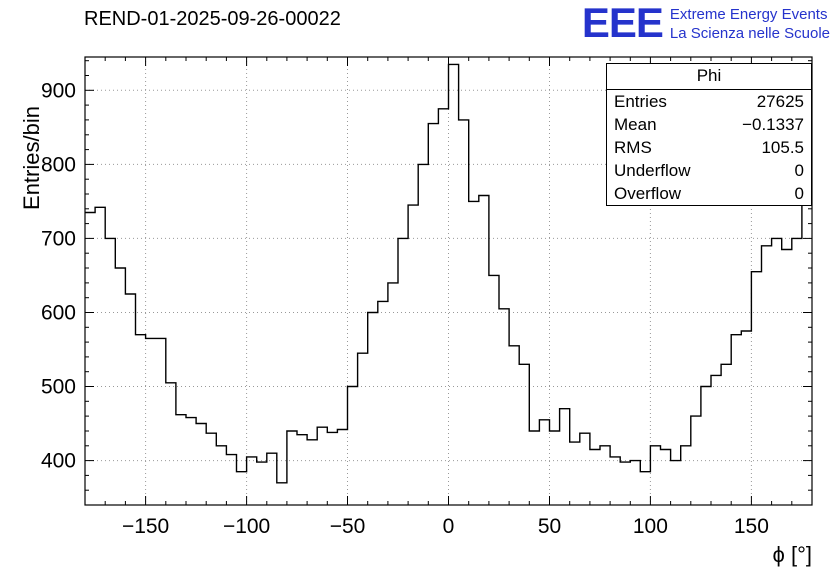 The height and width of the screenshot is (572, 836). Describe the element at coordinates (58, 164) in the screenshot. I see `svg-text: 800` at that location.